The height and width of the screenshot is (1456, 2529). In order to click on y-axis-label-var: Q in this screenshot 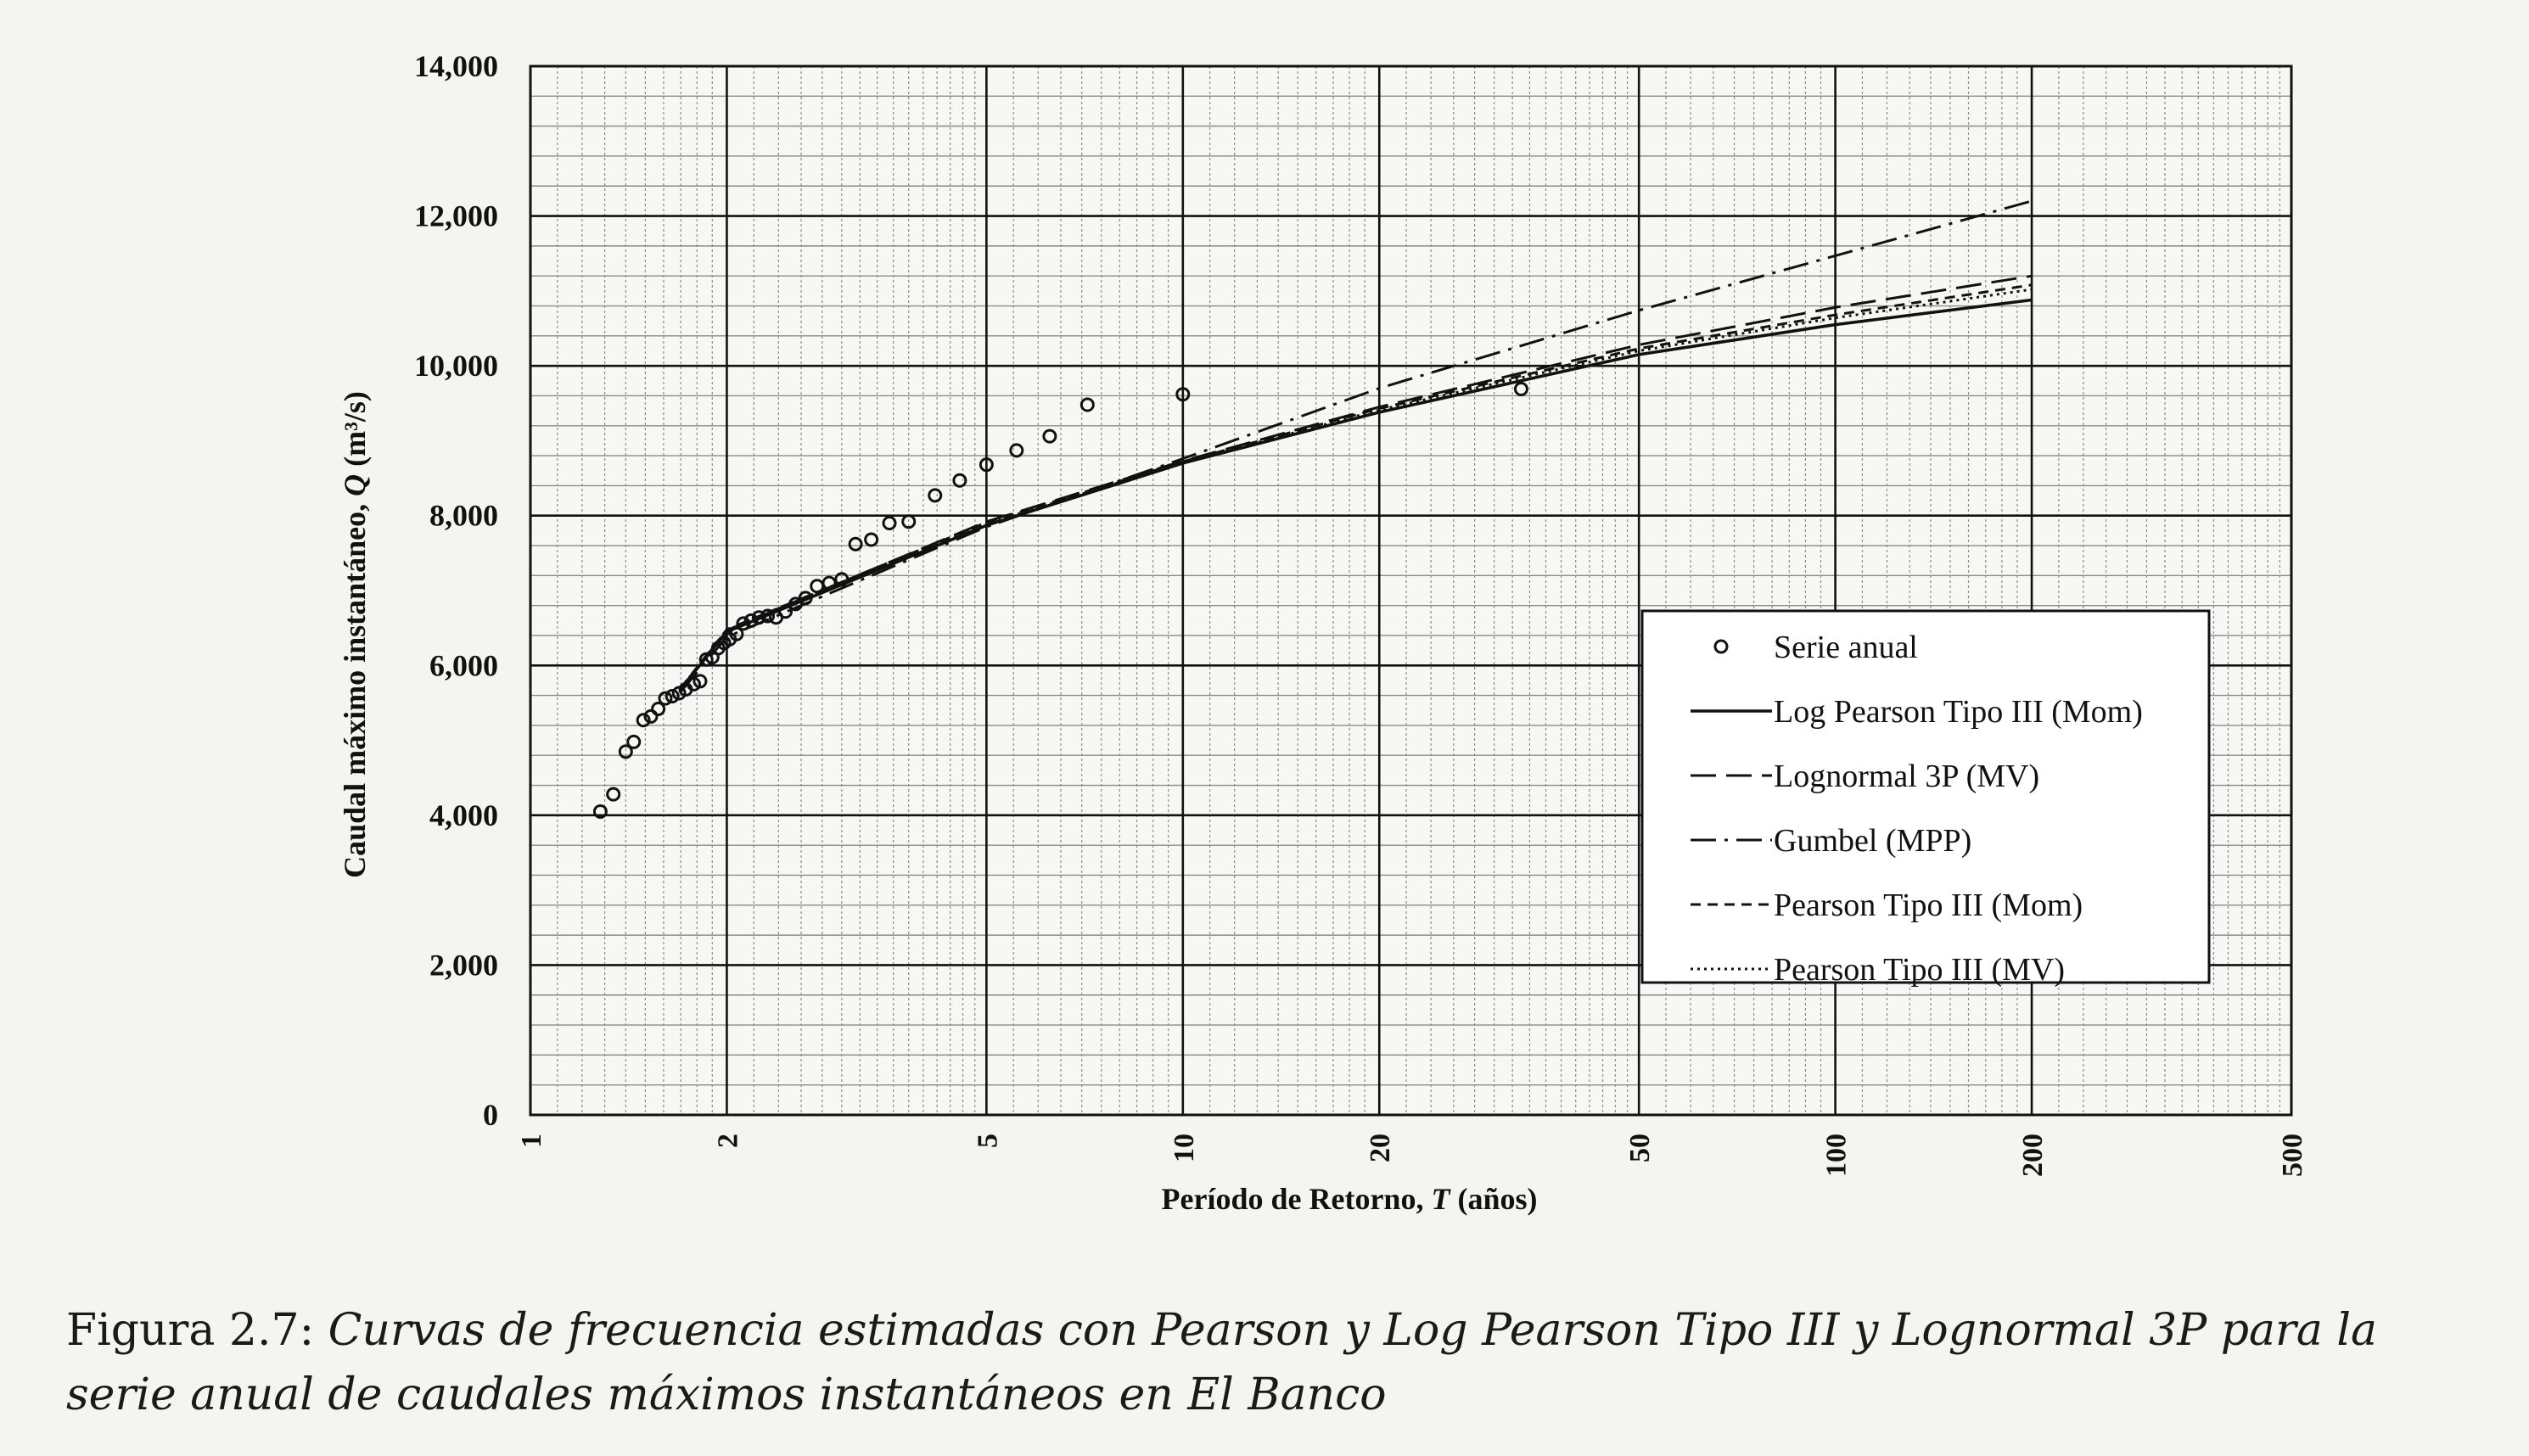, I will do `click(355, 485)`.